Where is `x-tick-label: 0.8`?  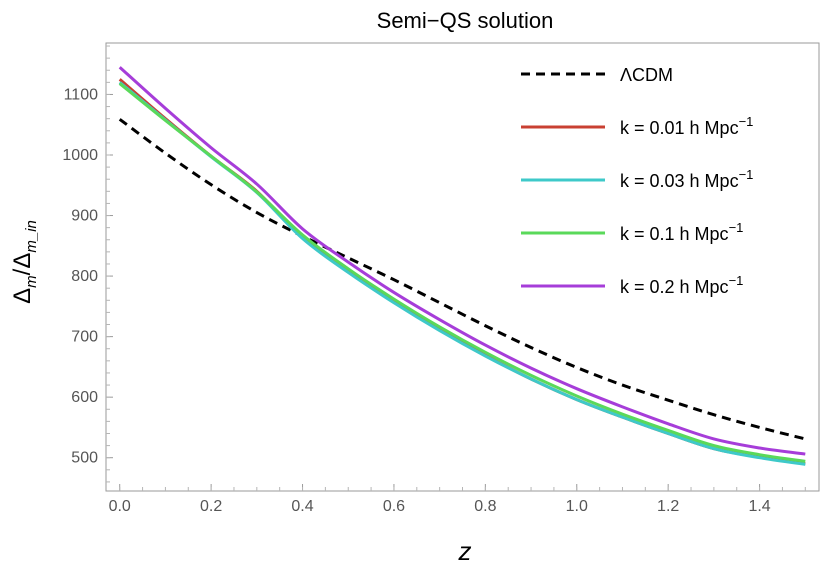 x-tick-label: 0.8 is located at coordinates (485, 506).